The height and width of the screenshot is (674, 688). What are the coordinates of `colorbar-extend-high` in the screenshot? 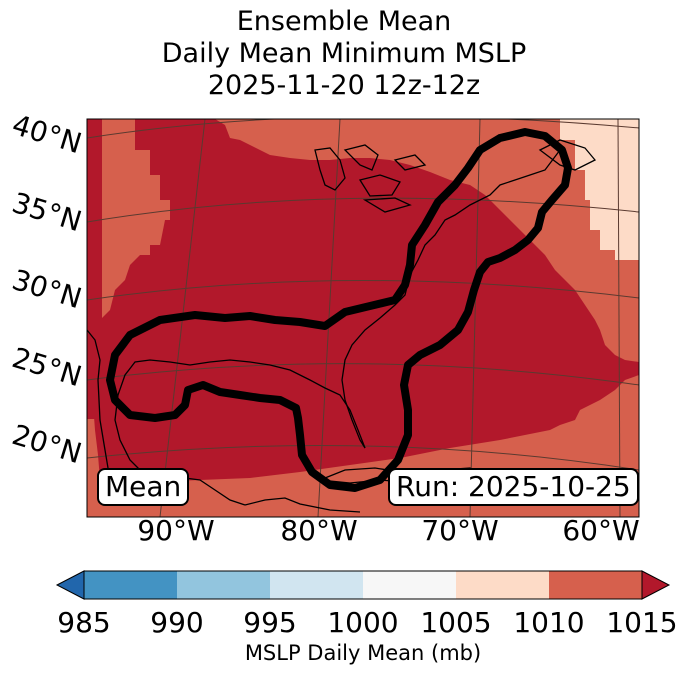 It's located at (656, 585).